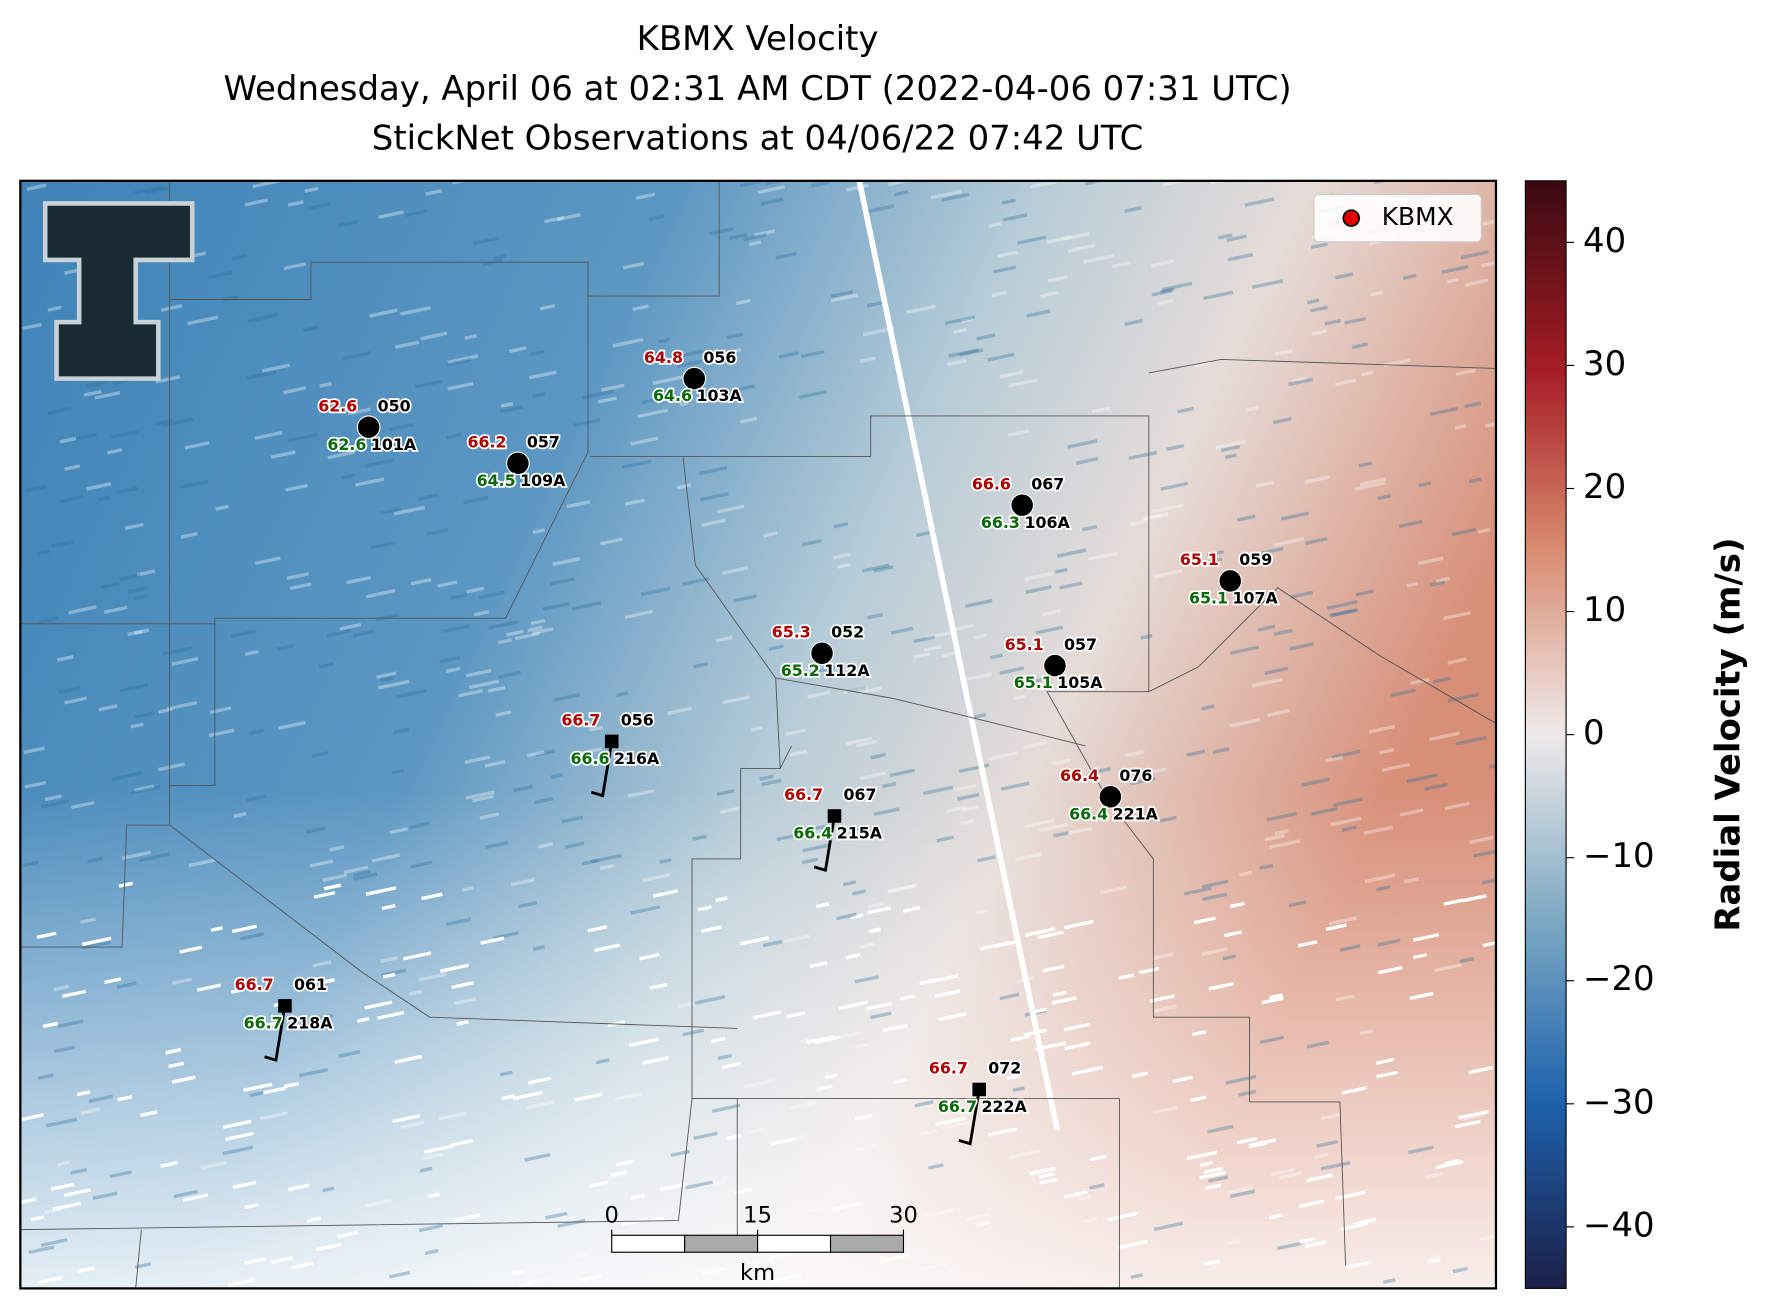 The image size is (1773, 1315). What do you see at coordinates (310, 1022) in the screenshot?
I see `station-id: 218A` at bounding box center [310, 1022].